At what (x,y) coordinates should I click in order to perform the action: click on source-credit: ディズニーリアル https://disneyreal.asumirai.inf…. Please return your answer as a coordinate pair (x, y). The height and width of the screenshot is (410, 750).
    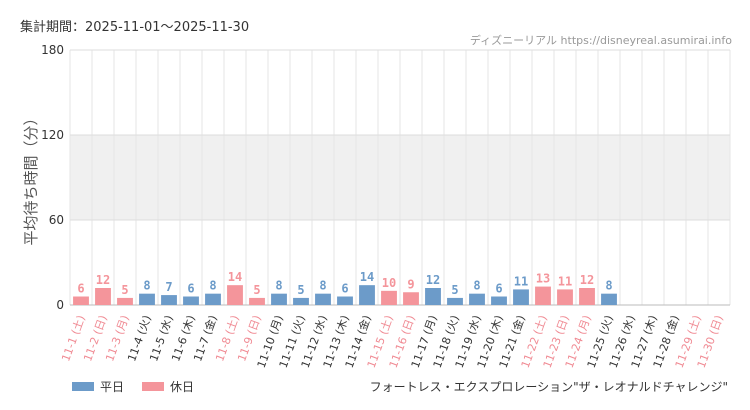
    Looking at the image, I should click on (600, 40).